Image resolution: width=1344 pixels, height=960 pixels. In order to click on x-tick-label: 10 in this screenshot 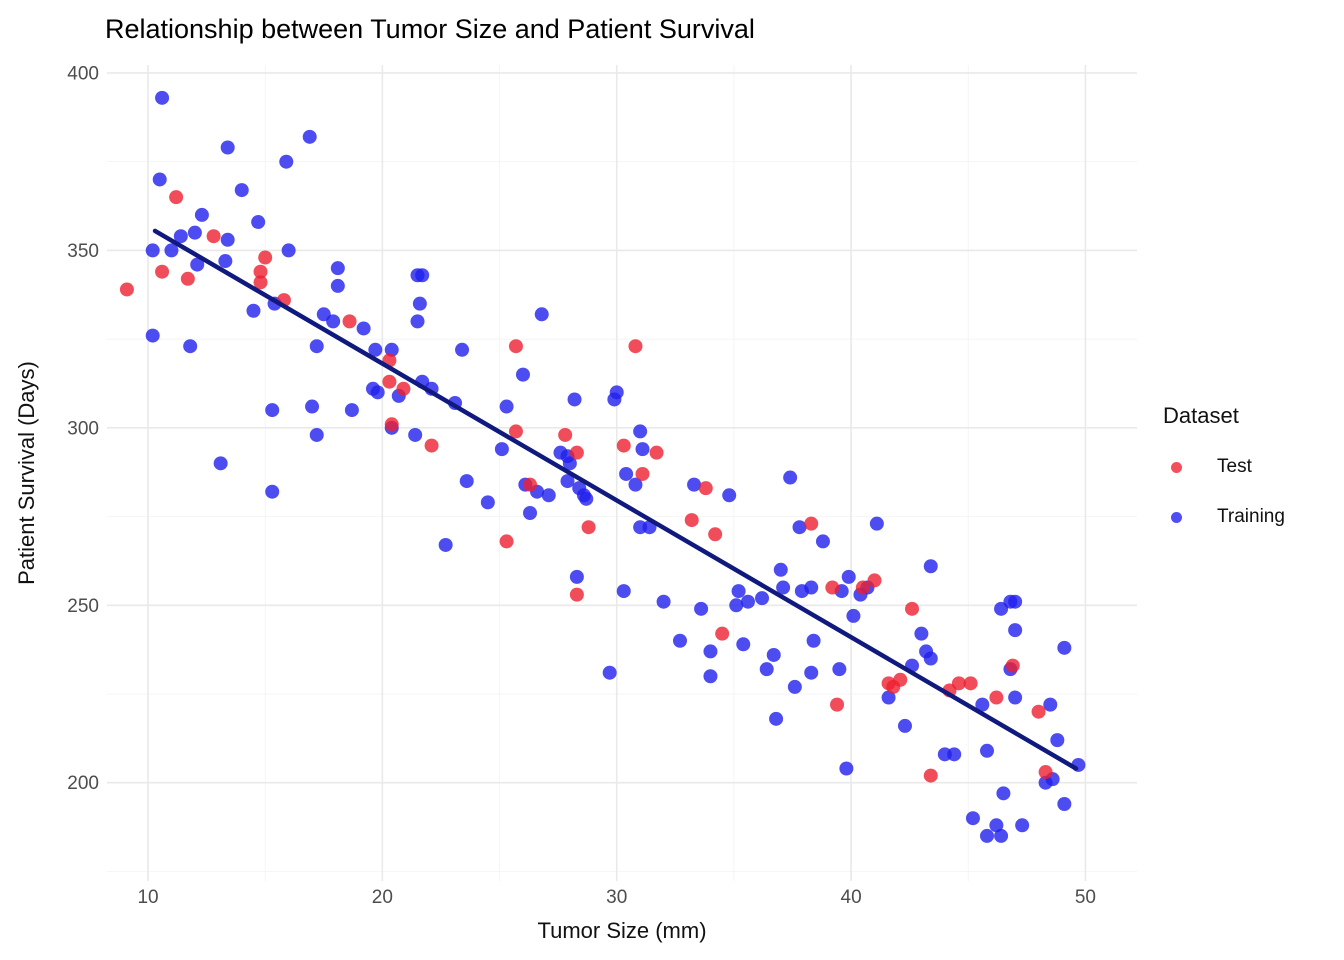, I will do `click(147, 897)`.